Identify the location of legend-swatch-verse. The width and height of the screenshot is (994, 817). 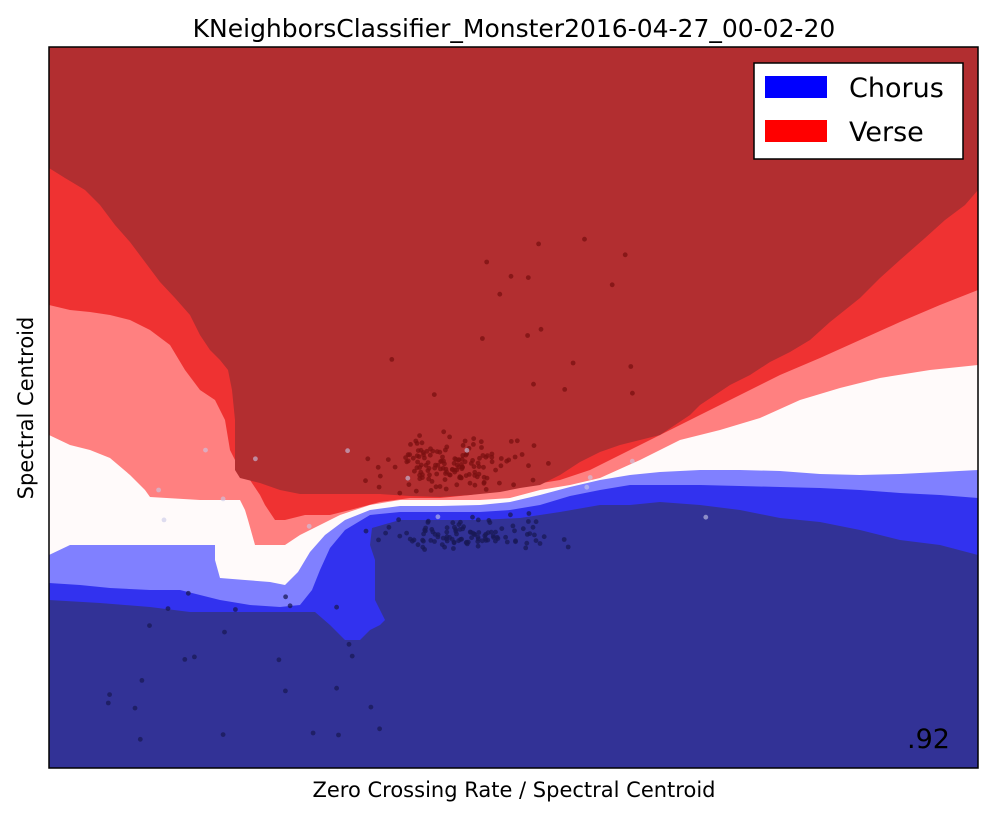
(796, 131).